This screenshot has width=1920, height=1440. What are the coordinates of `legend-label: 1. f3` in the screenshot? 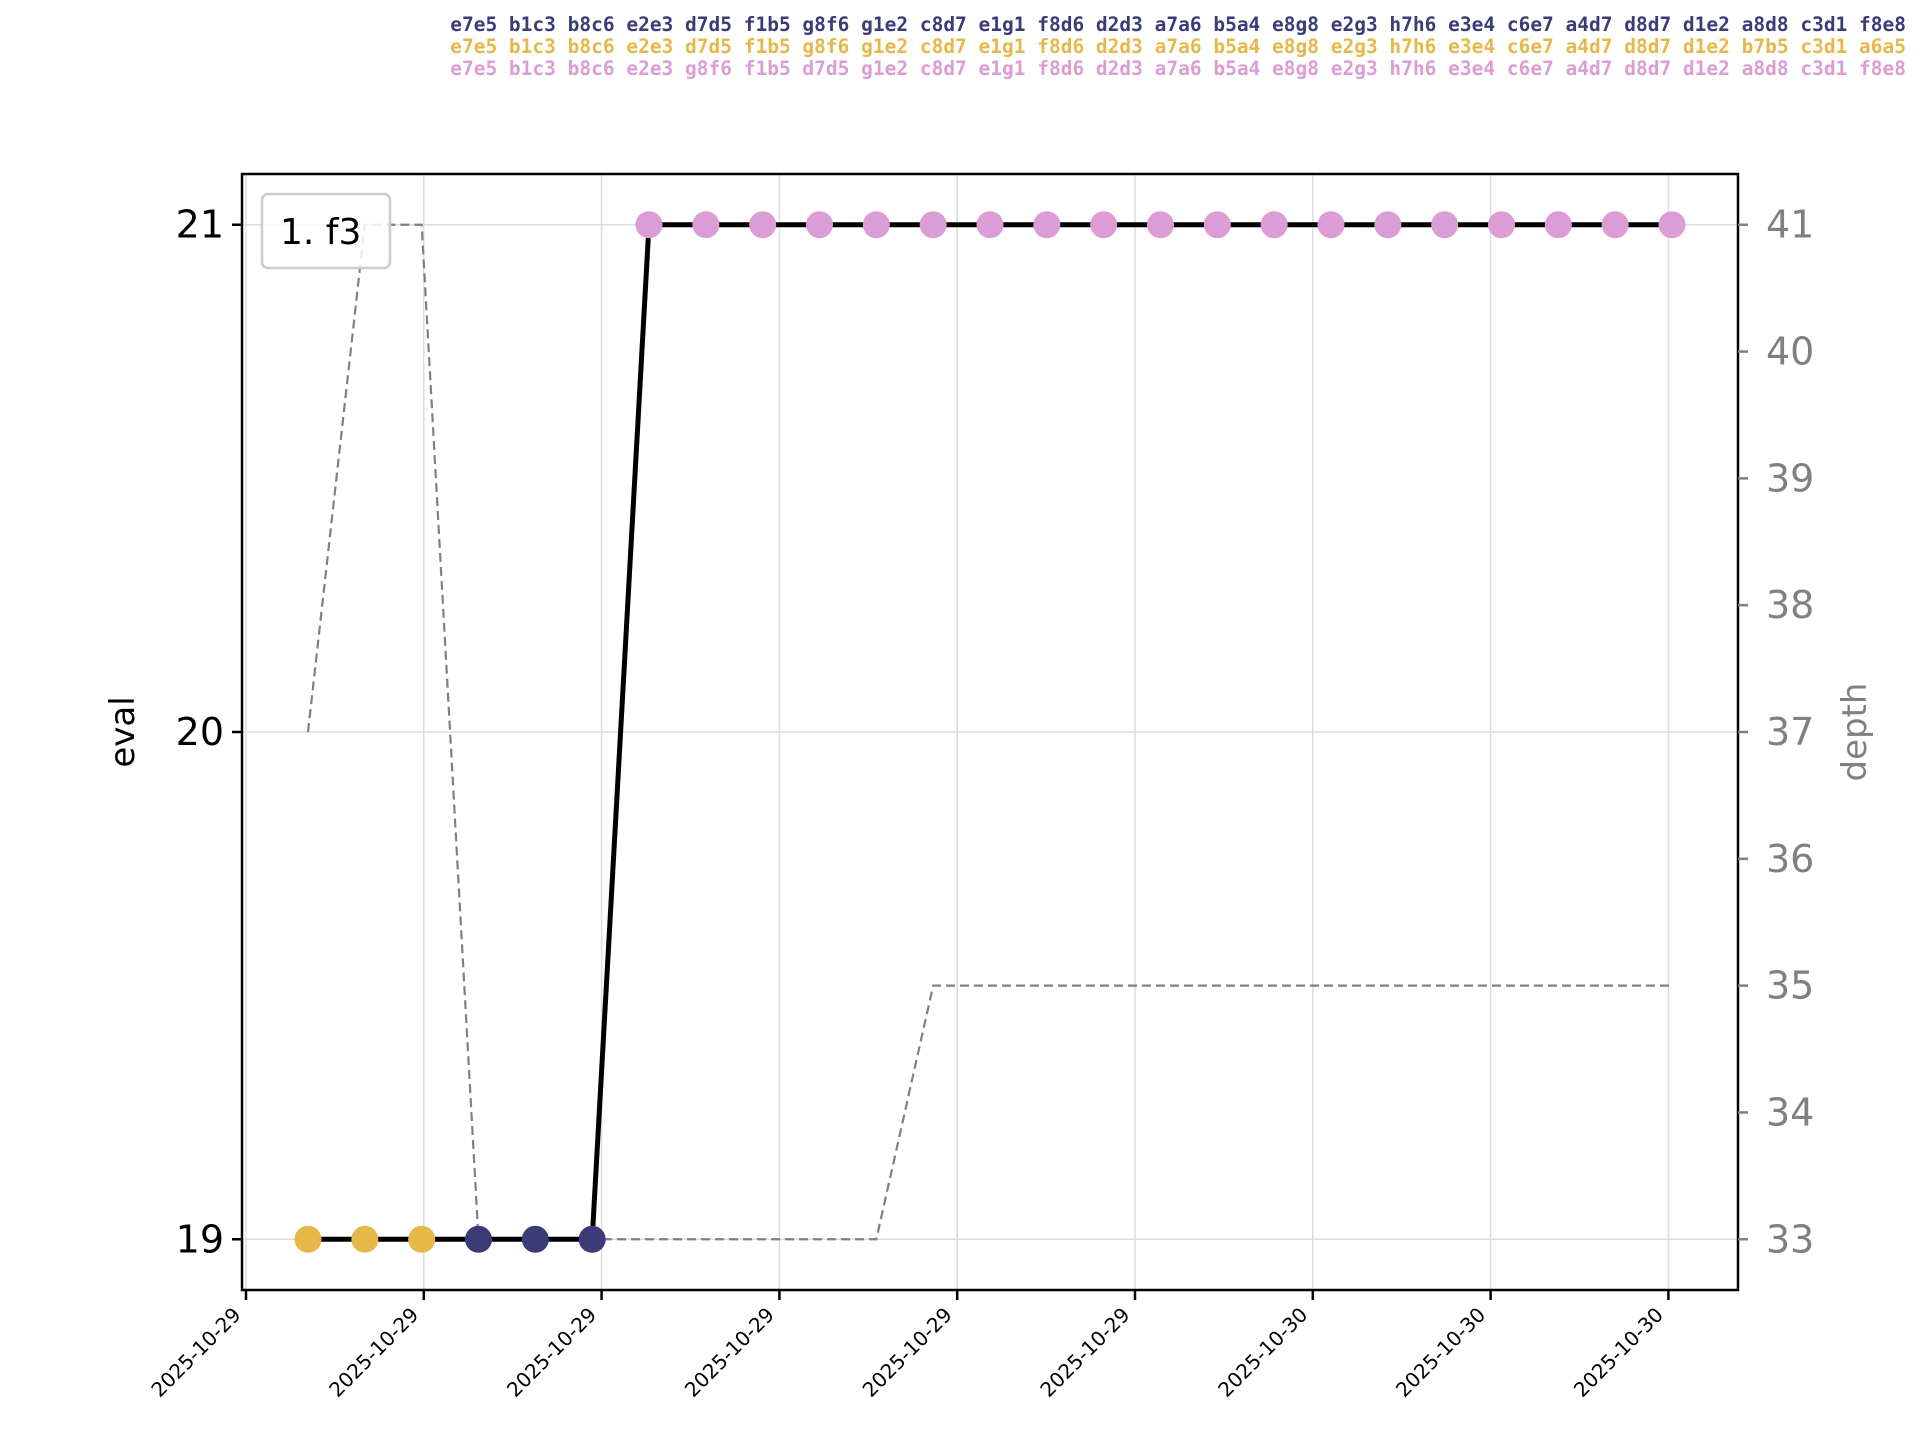 It's located at (320, 232).